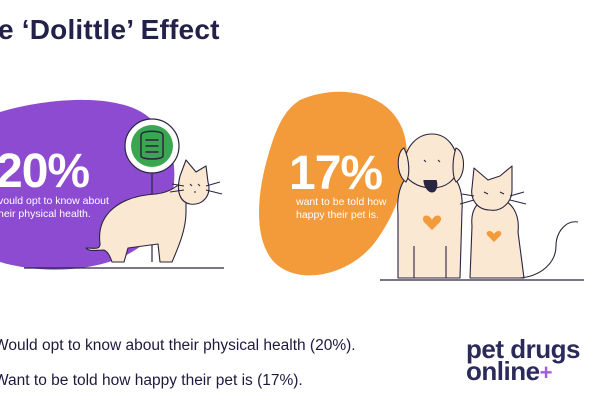 The height and width of the screenshot is (409, 615). What do you see at coordinates (152, 145) in the screenshot?
I see `intestine-icon` at bounding box center [152, 145].